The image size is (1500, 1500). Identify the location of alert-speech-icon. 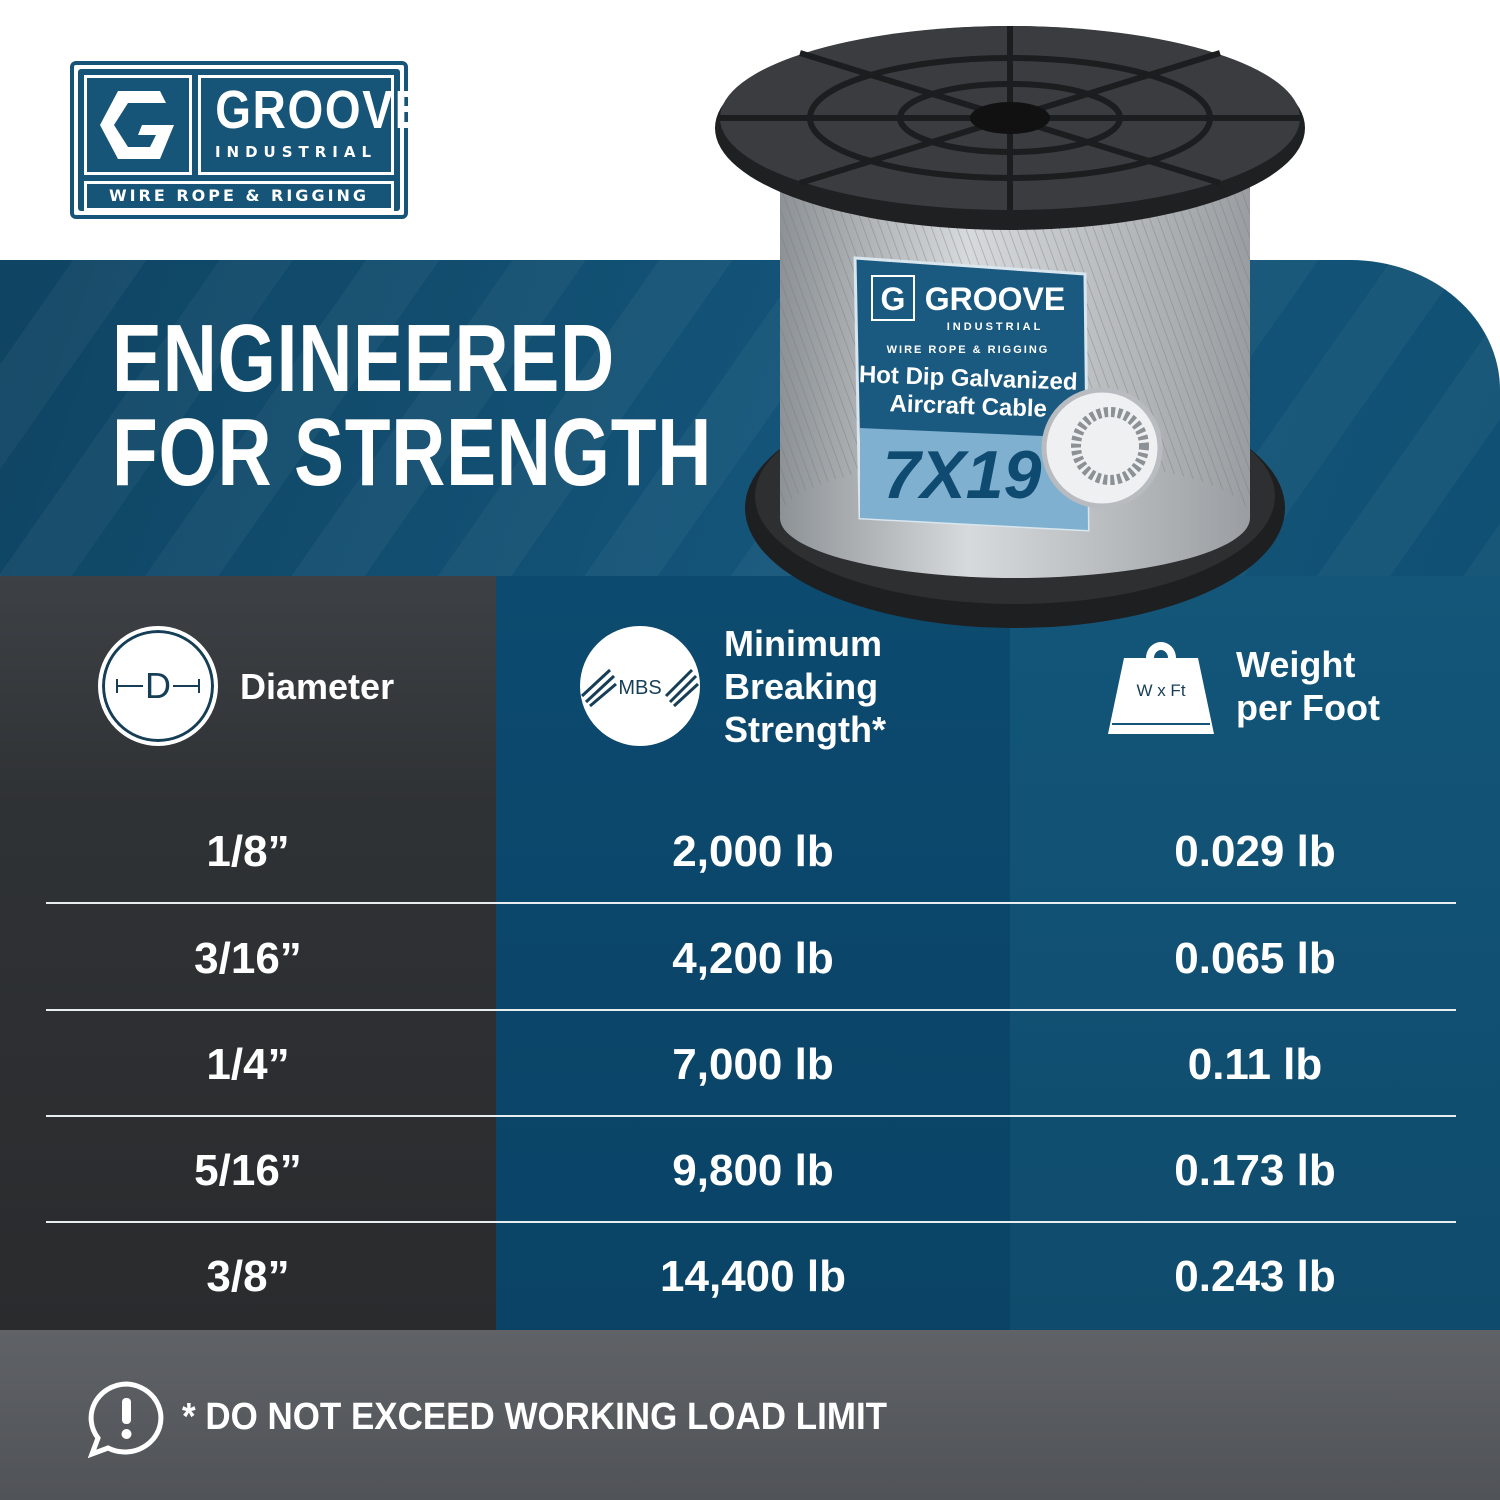
(126, 1421).